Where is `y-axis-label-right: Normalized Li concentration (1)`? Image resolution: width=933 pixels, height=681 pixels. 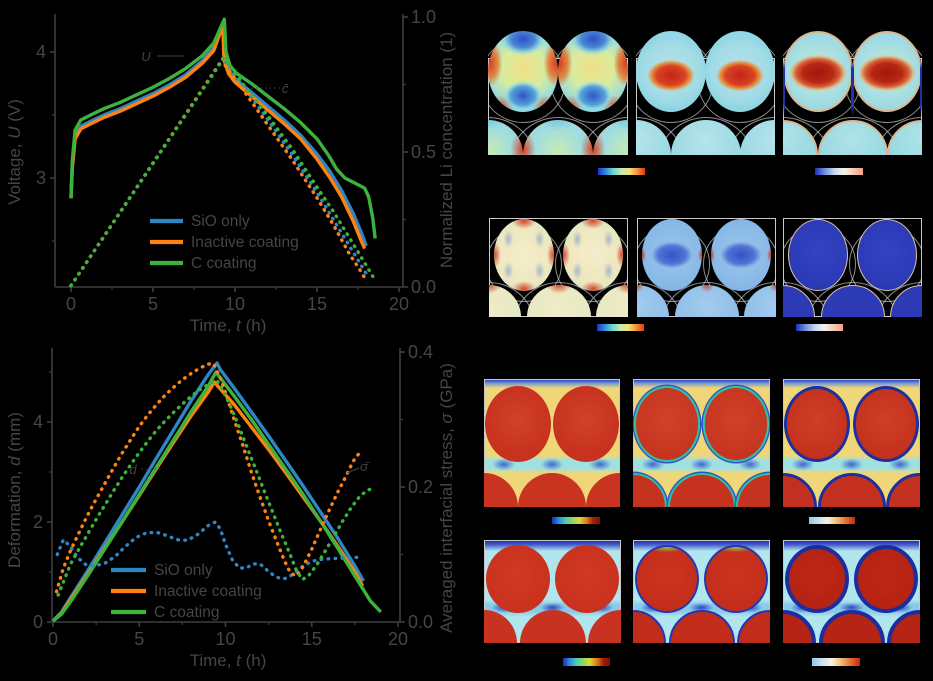 y-axis-label-right: Normalized Li concentration (1) is located at coordinates (446, 150).